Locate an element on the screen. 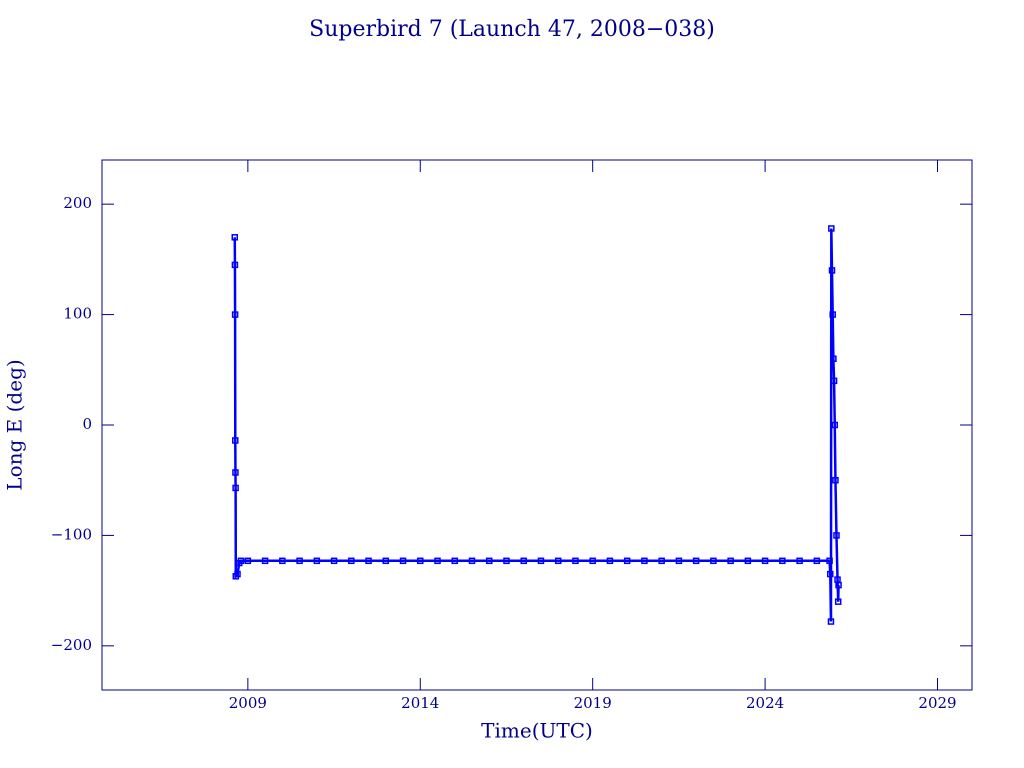 This screenshot has width=1024, height=768. x-tick-label: 2029 is located at coordinates (937, 703).